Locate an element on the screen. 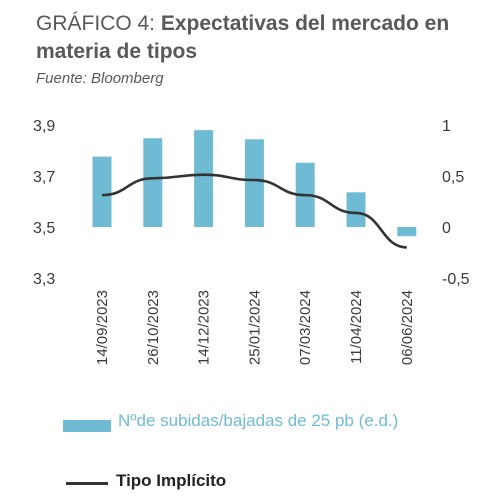 The width and height of the screenshot is (500, 500). right-tick-label: 0 is located at coordinates (446, 228).